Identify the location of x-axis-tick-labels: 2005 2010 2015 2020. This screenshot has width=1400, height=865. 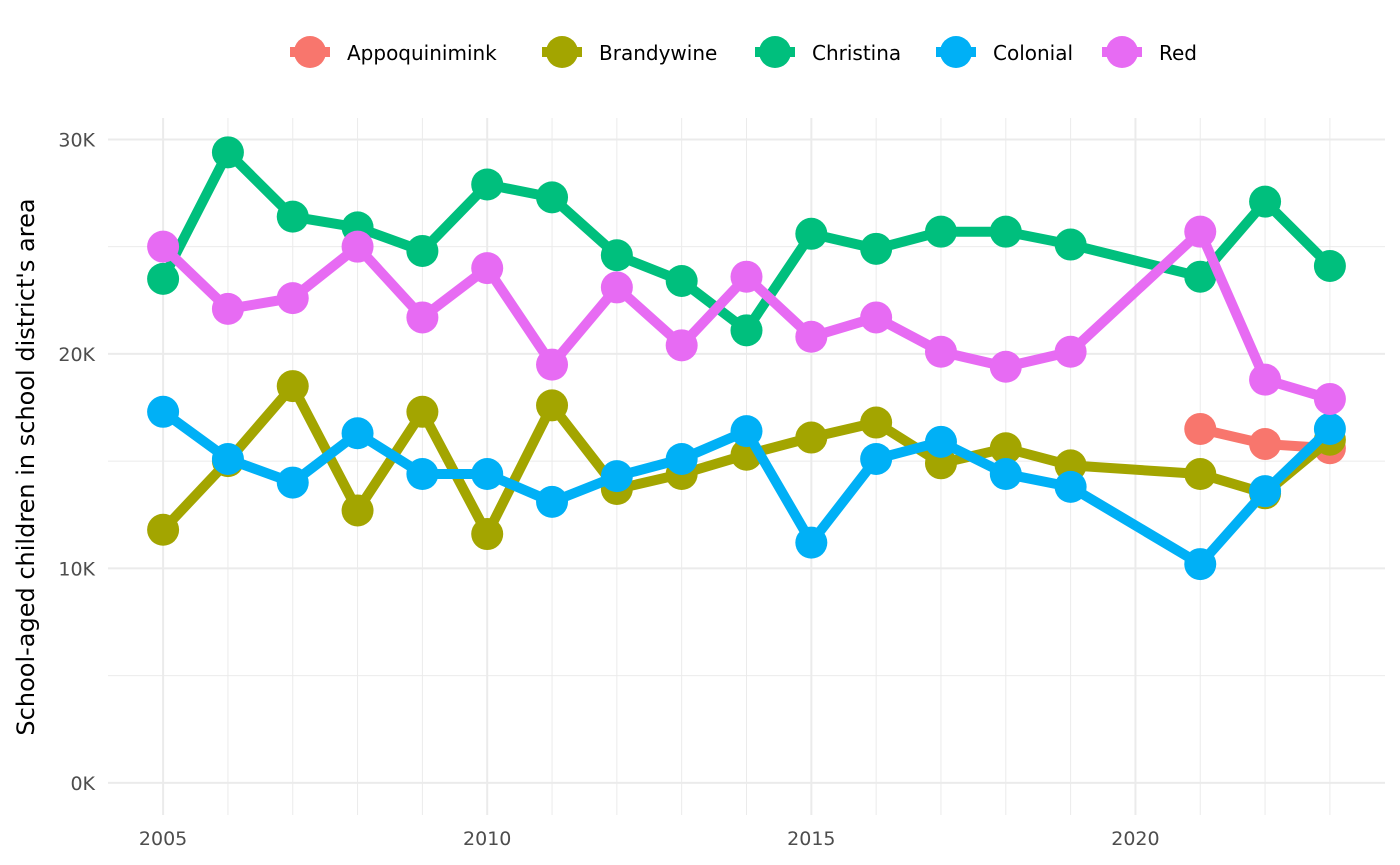
(649, 839).